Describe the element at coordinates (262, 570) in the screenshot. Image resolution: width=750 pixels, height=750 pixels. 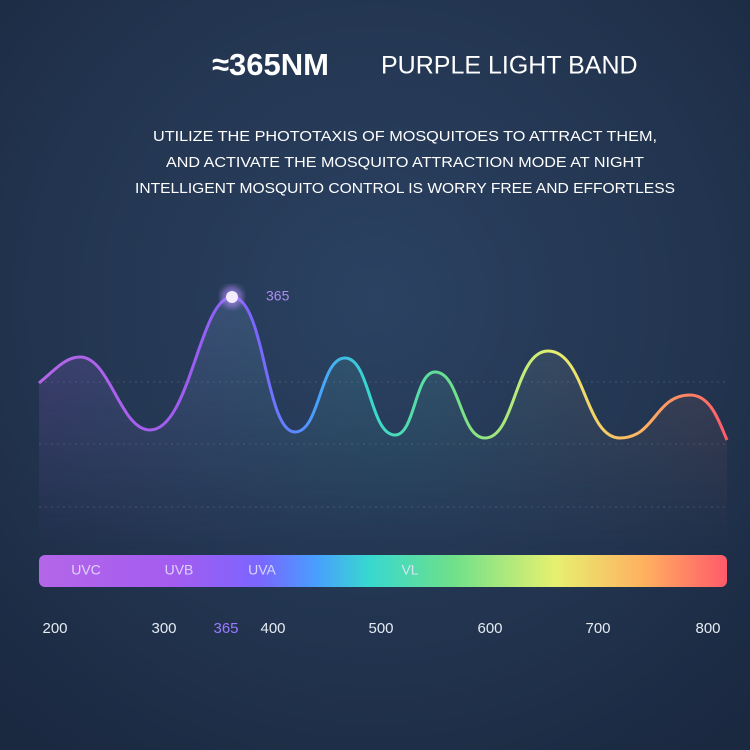
I see `band-label: UVA` at that location.